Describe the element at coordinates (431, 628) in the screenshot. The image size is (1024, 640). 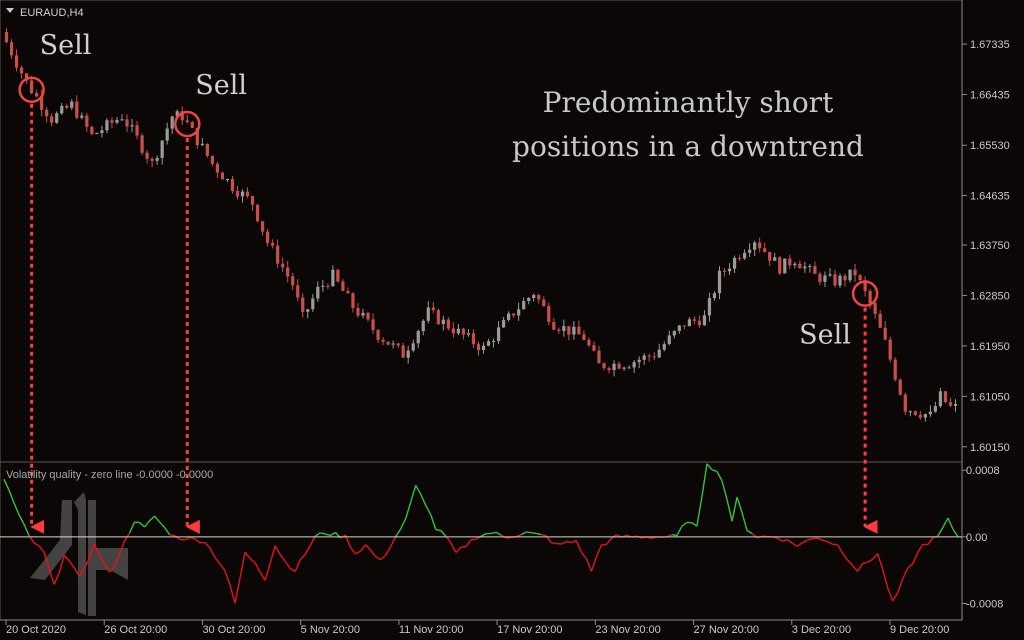
I see `time-tick: 11 Nov 20:00` at that location.